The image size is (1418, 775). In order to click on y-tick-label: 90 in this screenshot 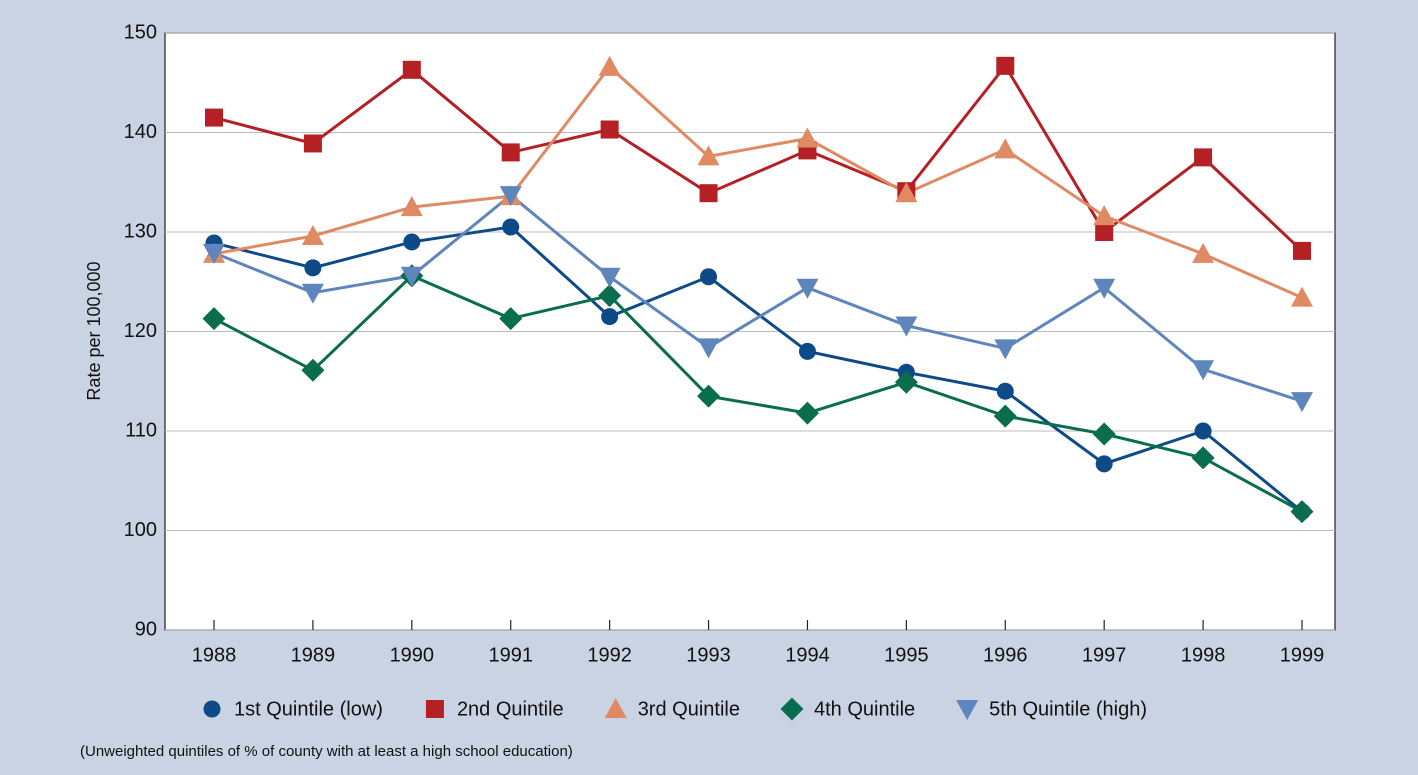, I will do `click(146, 629)`.